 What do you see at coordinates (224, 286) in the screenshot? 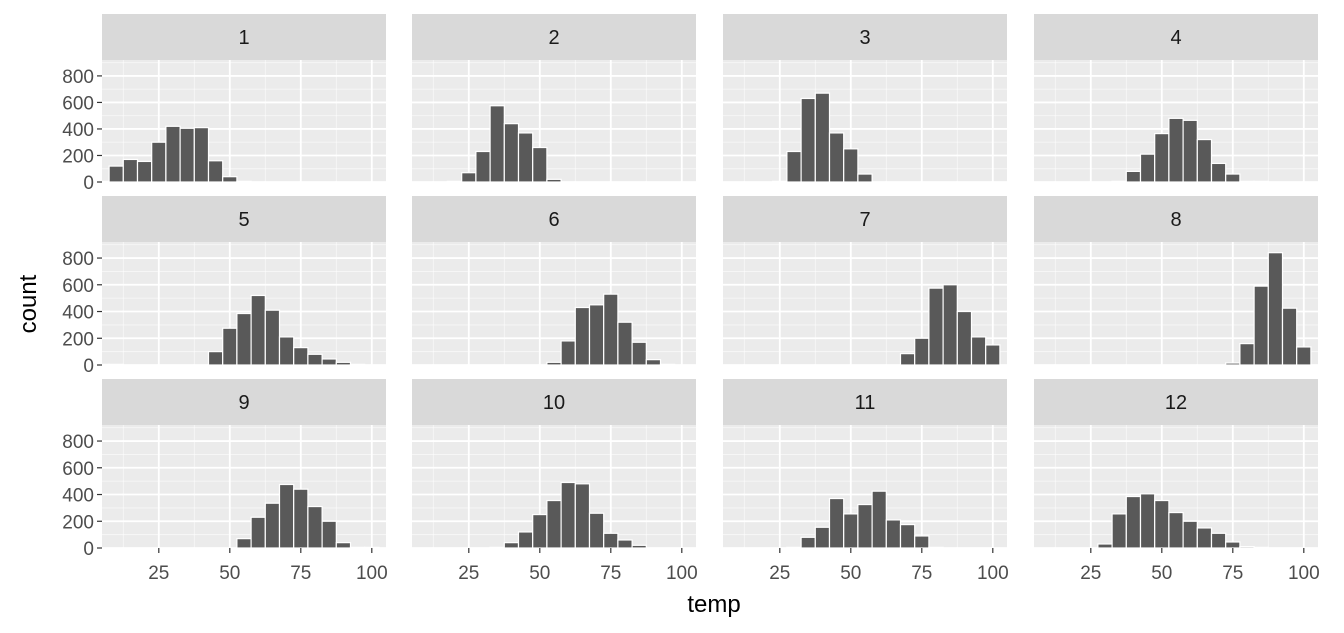
I see `facet-panel-5: 5 0 200 400 600 800` at bounding box center [224, 286].